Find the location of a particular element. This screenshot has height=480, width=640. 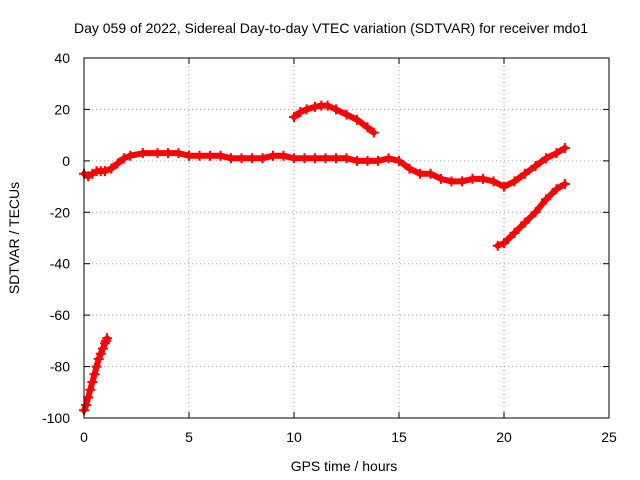

y-tick-label: 40 is located at coordinates (62, 58).